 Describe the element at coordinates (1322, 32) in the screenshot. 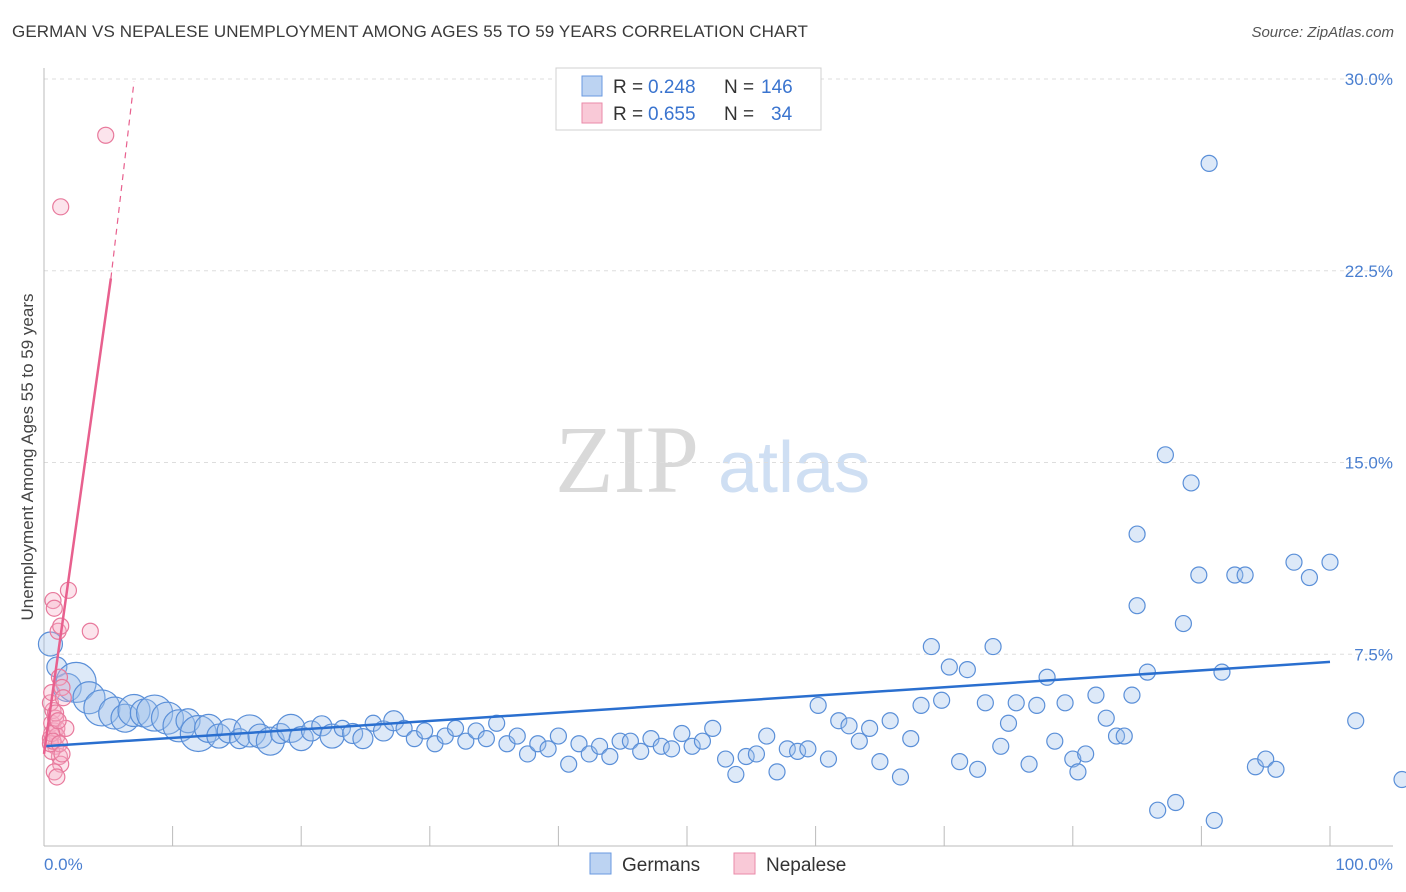

I see `source-credit: Source: ZipAtlas.com` at that location.